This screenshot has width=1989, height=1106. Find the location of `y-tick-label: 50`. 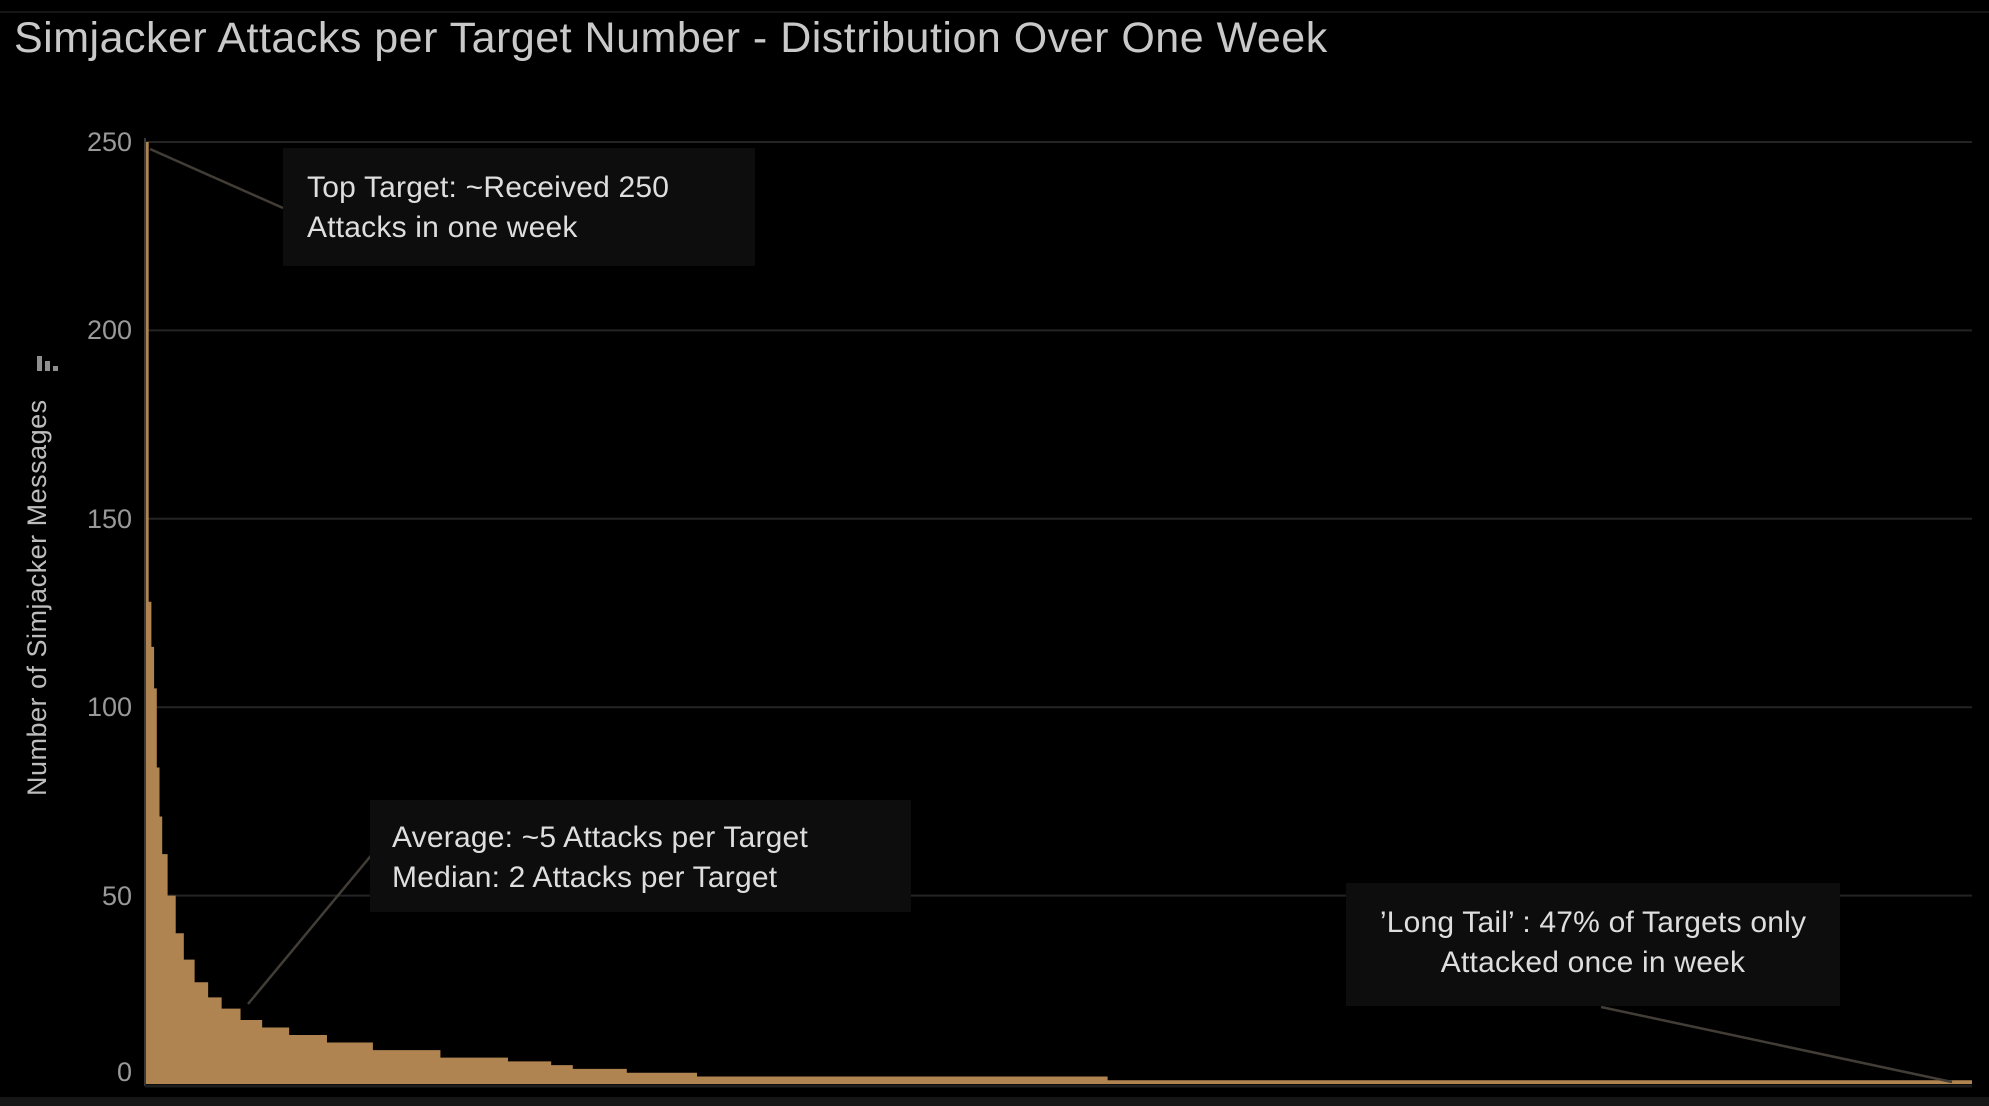

y-tick-label: 50 is located at coordinates (116, 895).